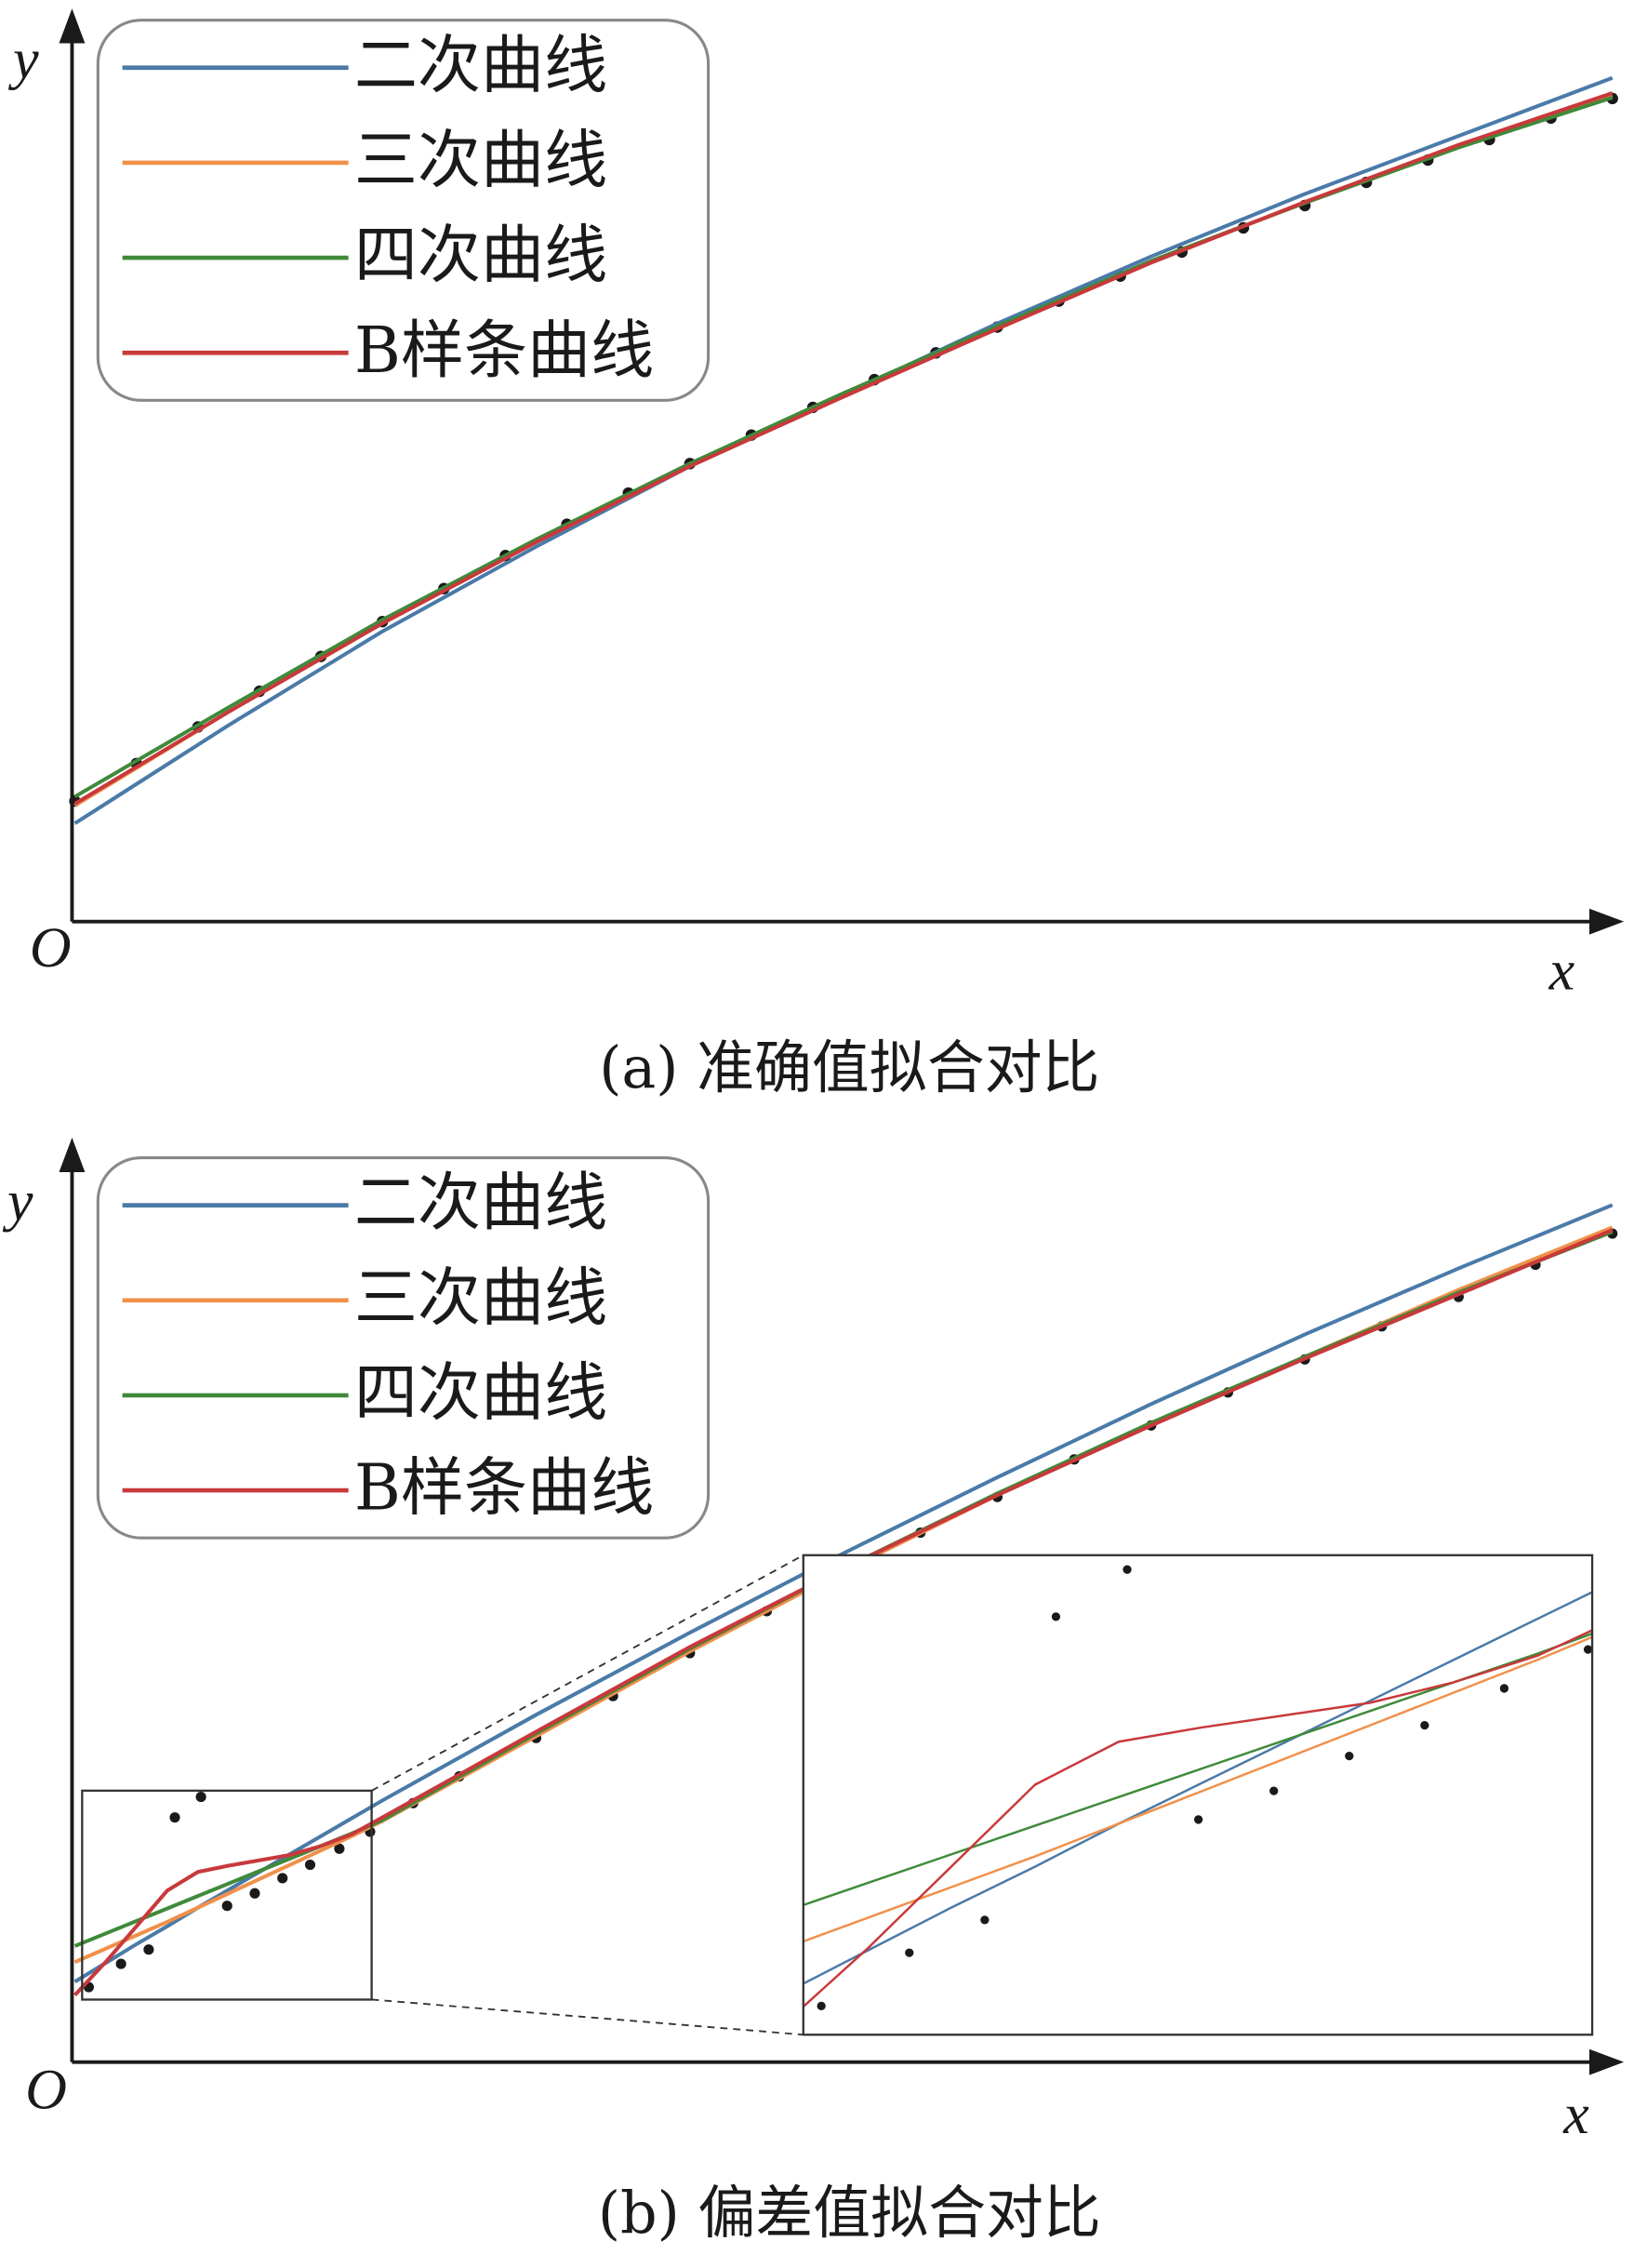 The height and width of the screenshot is (2268, 1634). I want to click on zoom-source-box, so click(227, 1895).